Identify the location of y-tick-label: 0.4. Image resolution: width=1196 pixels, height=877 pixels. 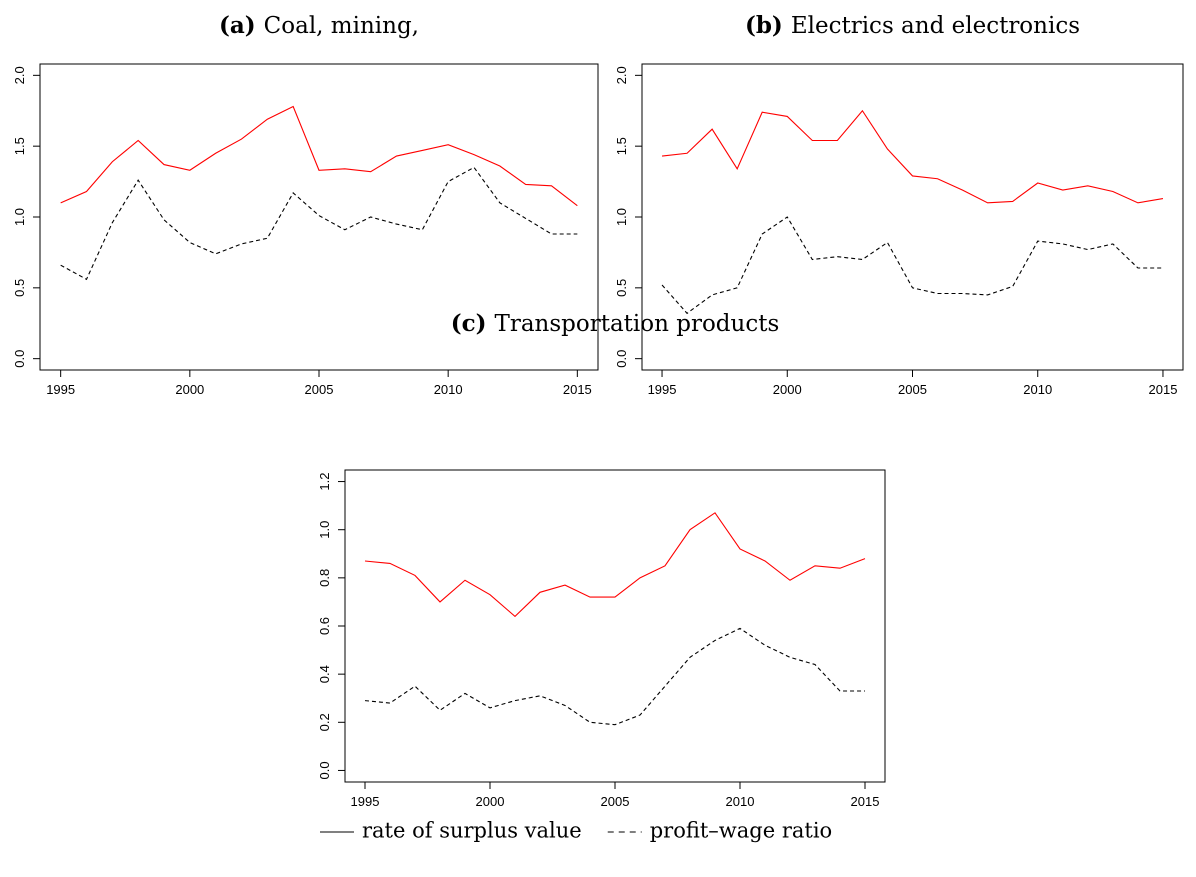
(324, 674).